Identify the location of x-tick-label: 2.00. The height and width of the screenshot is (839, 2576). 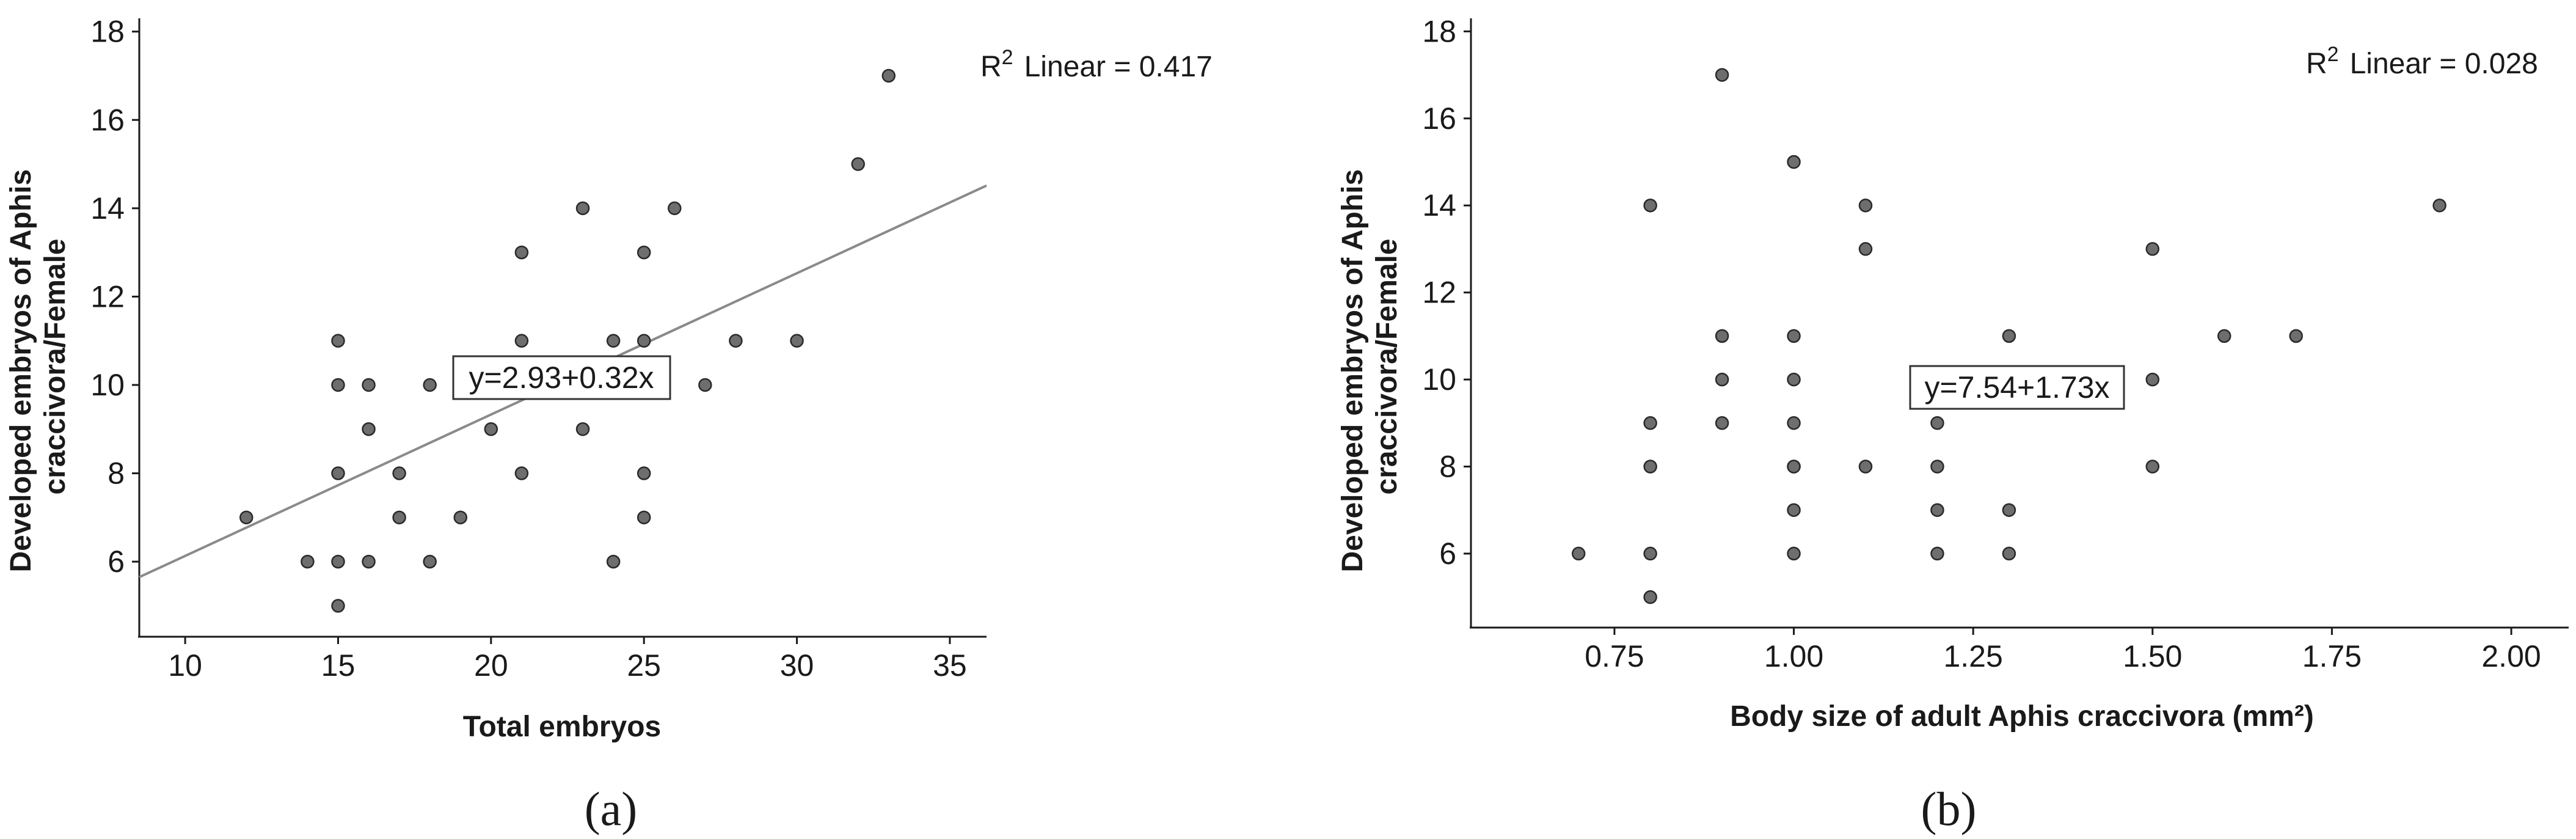
(2511, 656).